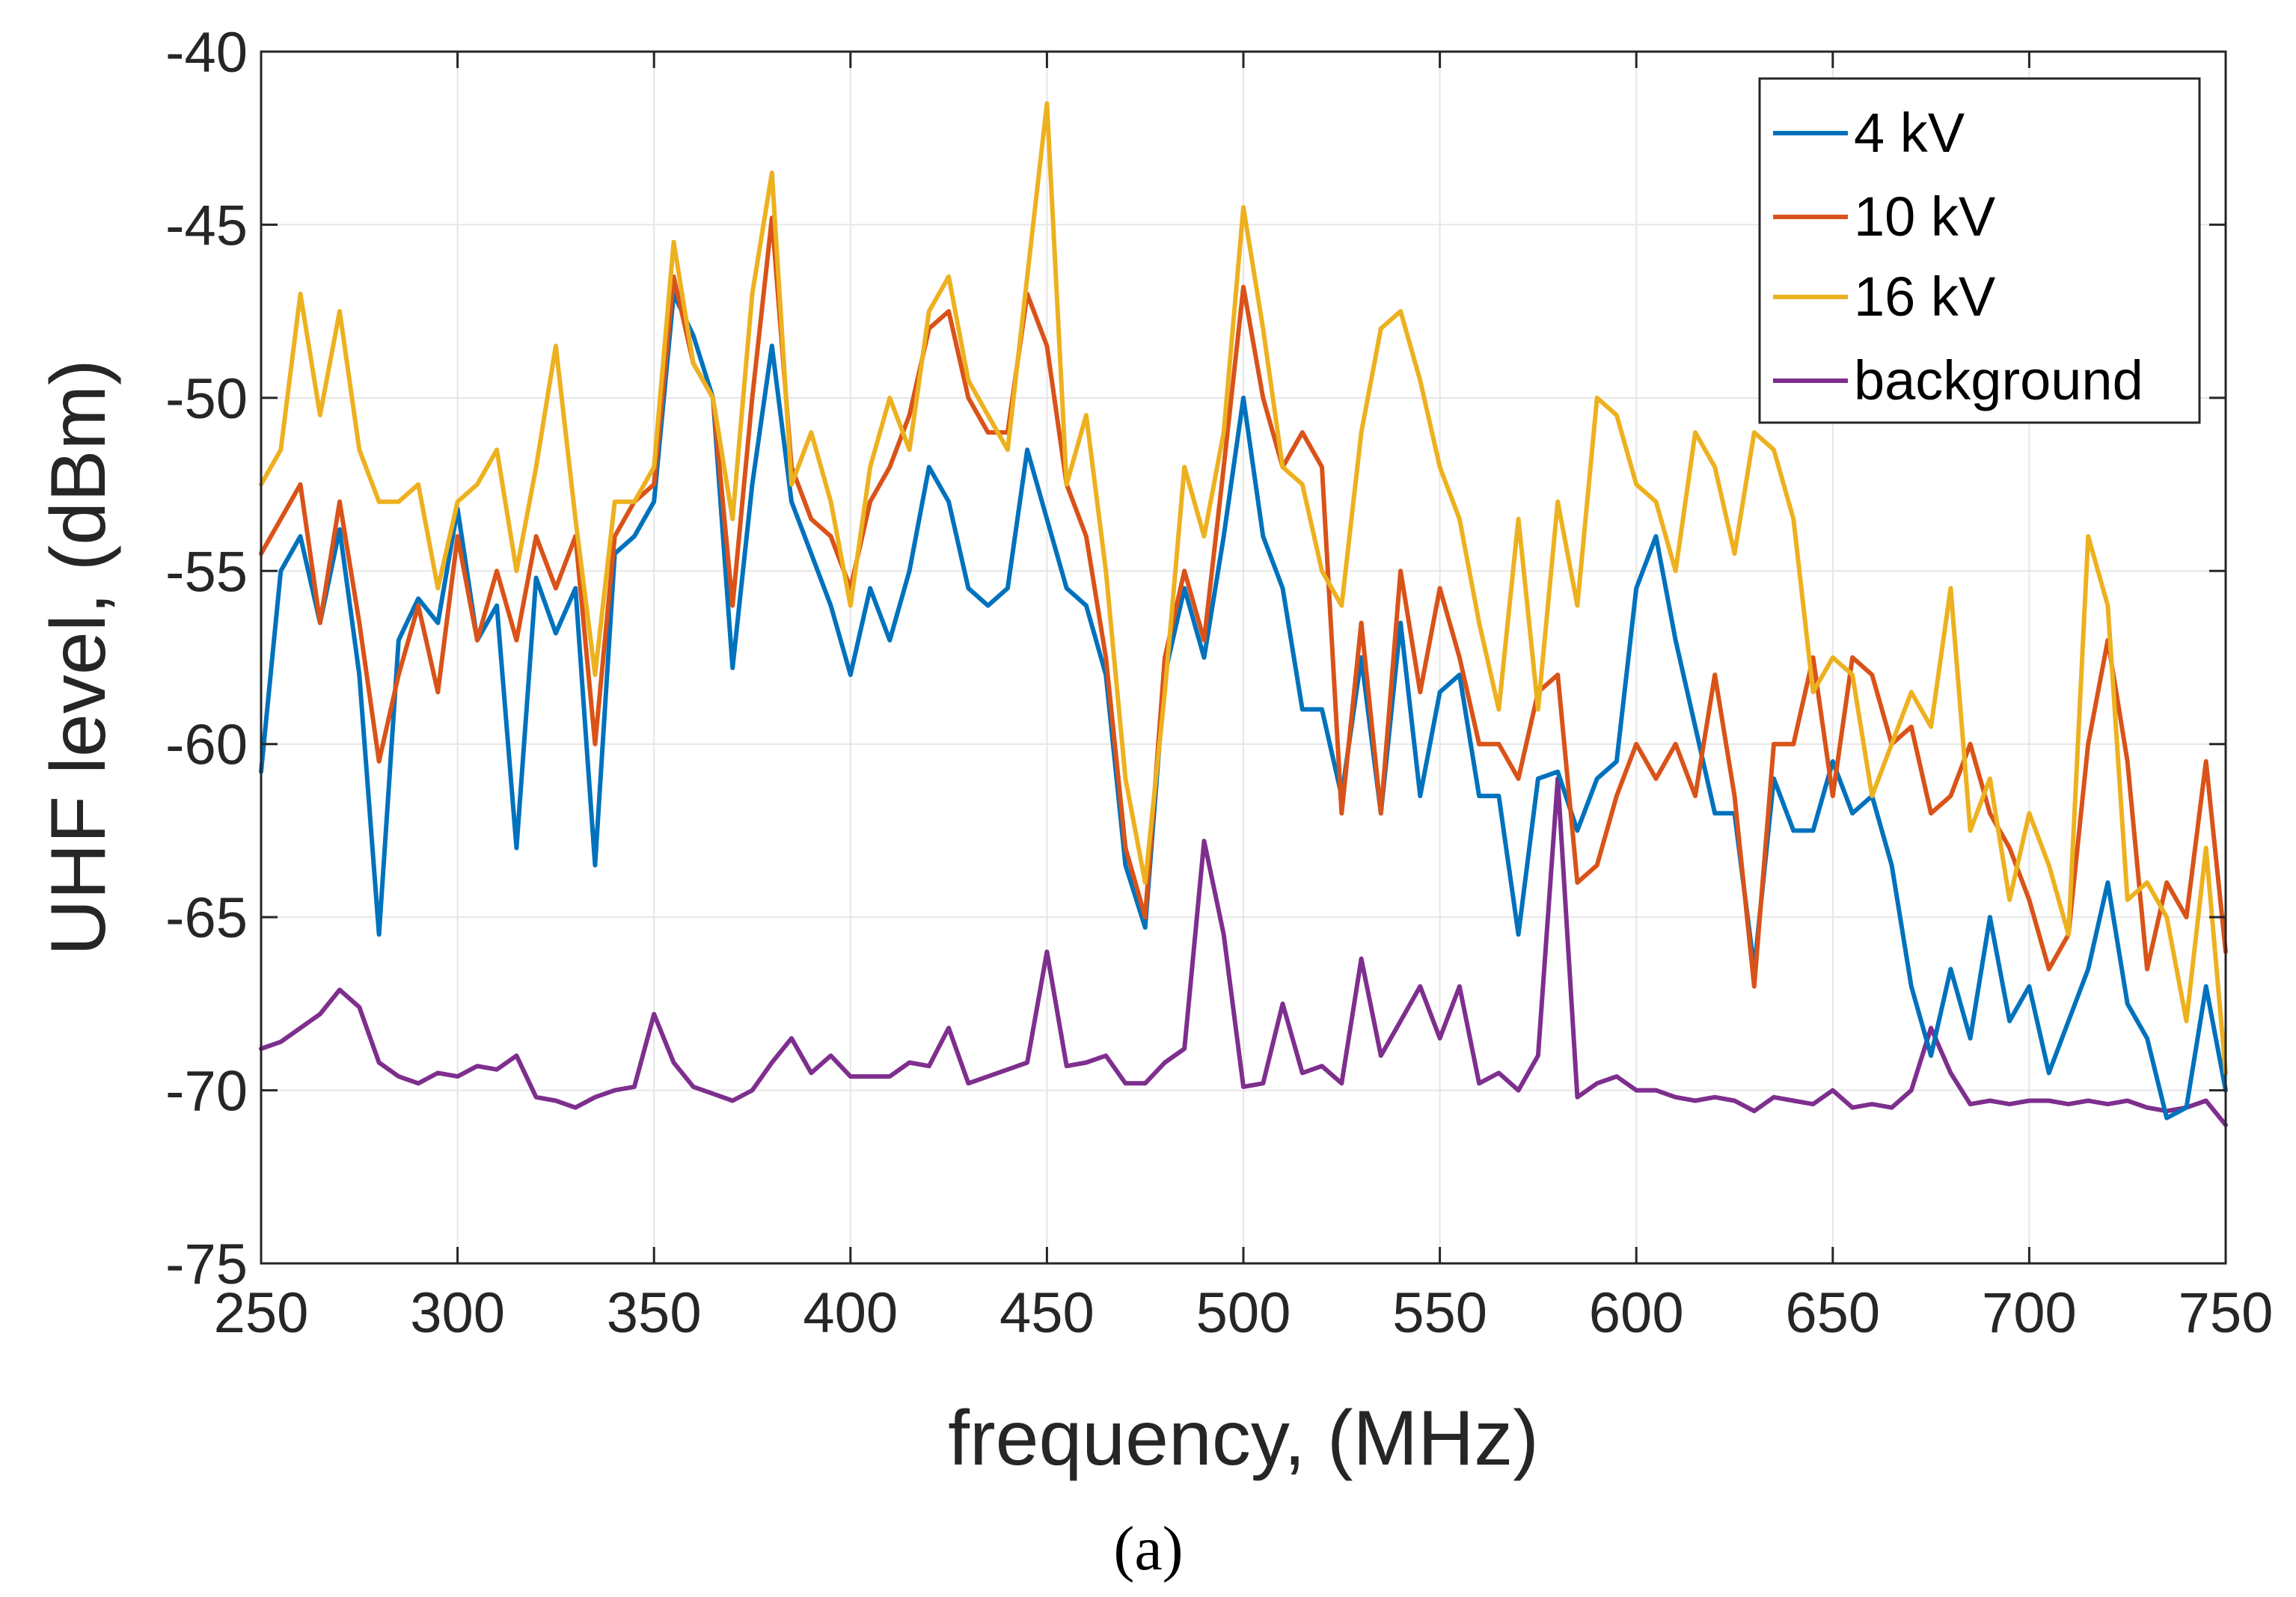  I want to click on y-tick-label: -55, so click(207, 572).